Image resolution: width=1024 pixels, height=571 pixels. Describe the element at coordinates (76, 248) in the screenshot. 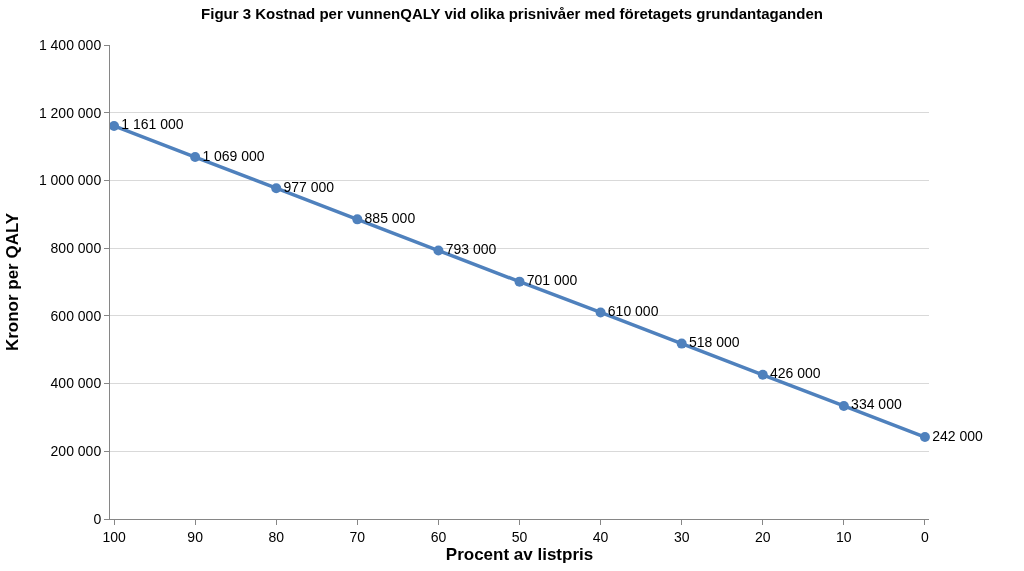

I see `y-tick-label: 800 000` at that location.